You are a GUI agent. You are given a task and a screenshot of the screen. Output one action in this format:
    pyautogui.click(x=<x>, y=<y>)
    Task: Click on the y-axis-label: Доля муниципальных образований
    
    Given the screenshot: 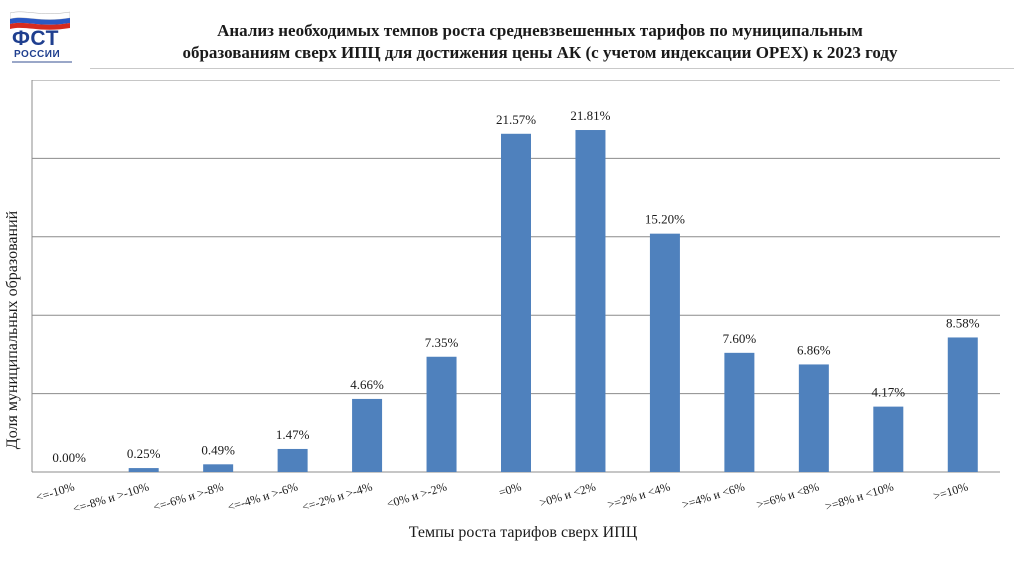 What is the action you would take?
    pyautogui.click(x=12, y=330)
    